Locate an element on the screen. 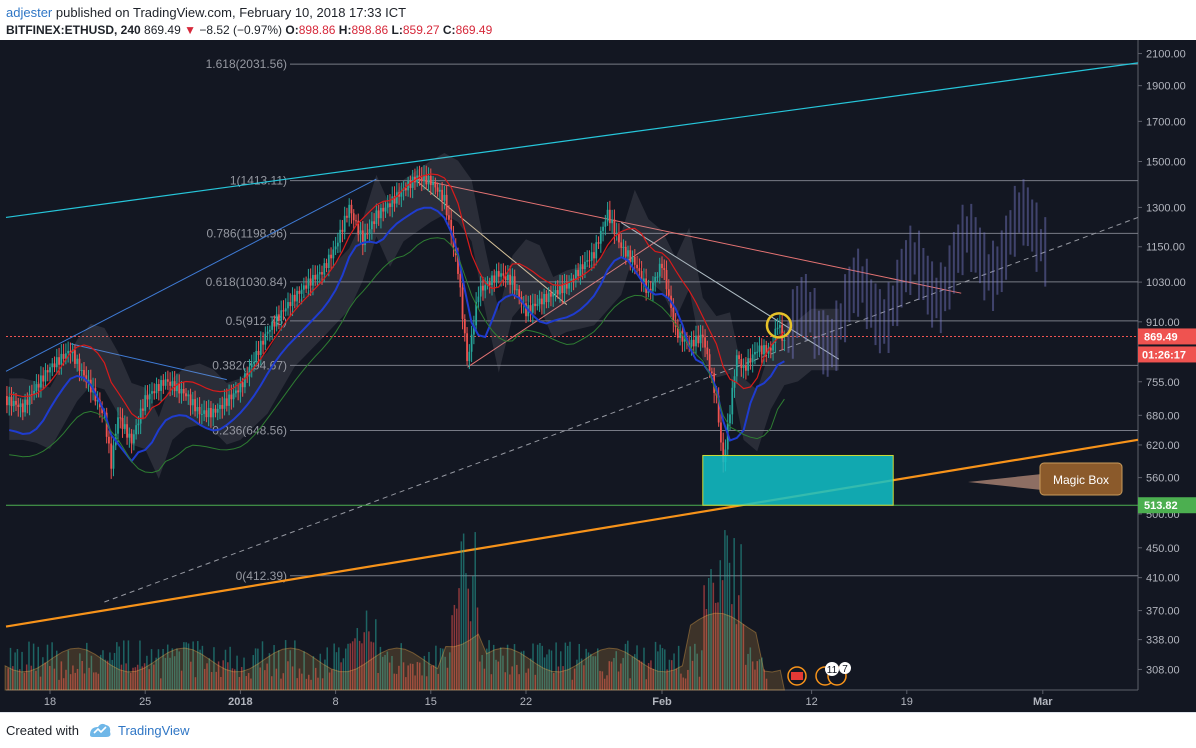  volume-ma-area is located at coordinates (395, 651).